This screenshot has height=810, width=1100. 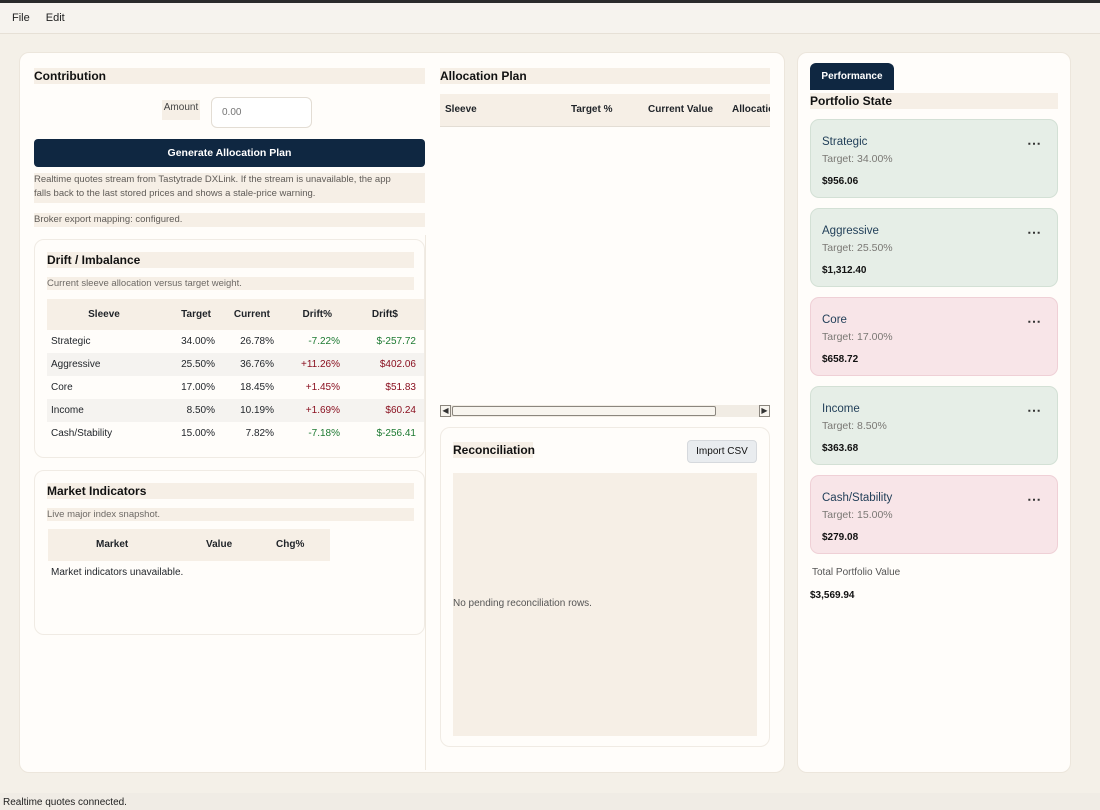 I want to click on col-market: Market, so click(x=112, y=544).